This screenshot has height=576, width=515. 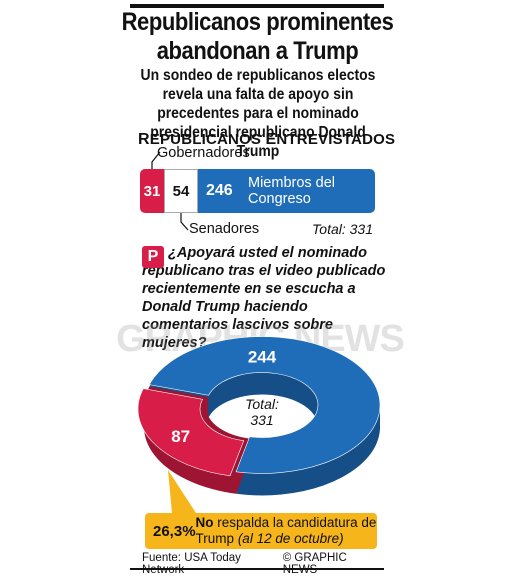 I want to click on answer-pointer, so click(x=182, y=491).